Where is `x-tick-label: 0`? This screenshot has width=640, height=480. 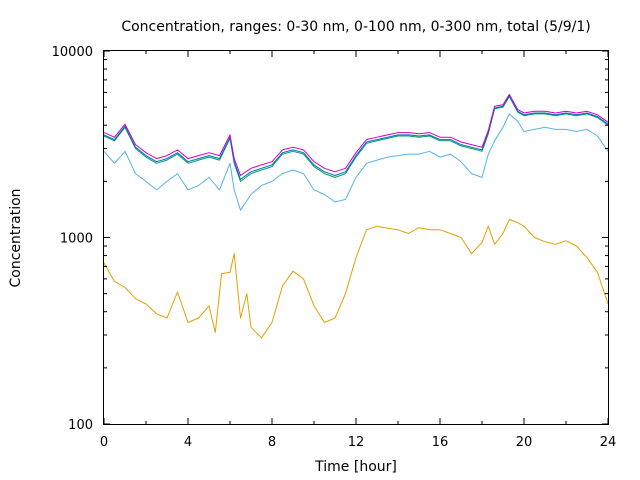 x-tick-label: 0 is located at coordinates (104, 442).